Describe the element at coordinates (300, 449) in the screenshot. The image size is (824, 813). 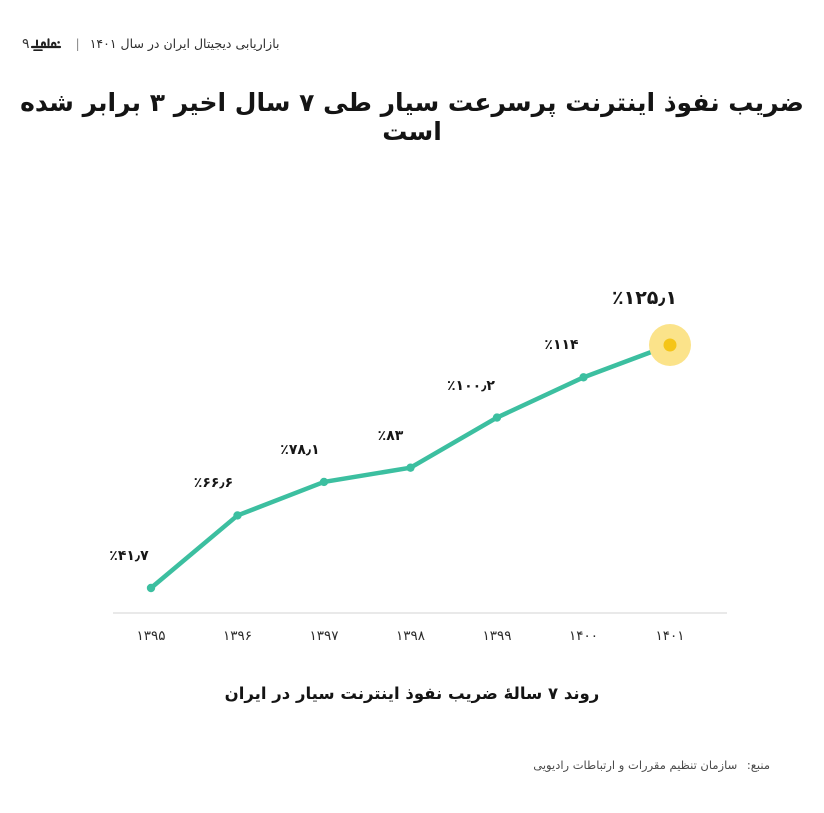
I see `data-point-label: ٪۷۸٫۱` at that location.